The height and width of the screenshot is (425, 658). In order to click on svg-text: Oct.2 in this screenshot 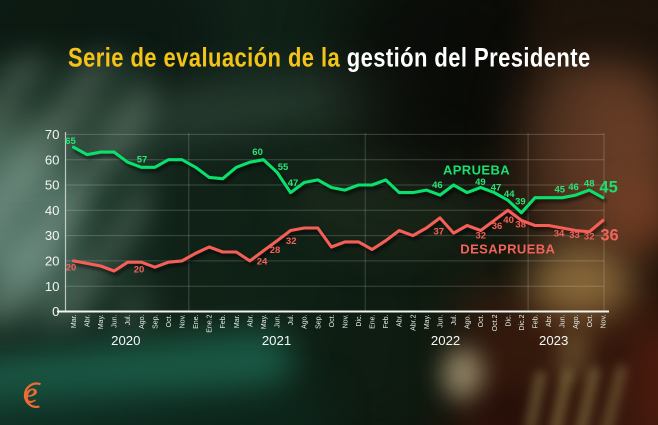, I will do `click(495, 322)`.